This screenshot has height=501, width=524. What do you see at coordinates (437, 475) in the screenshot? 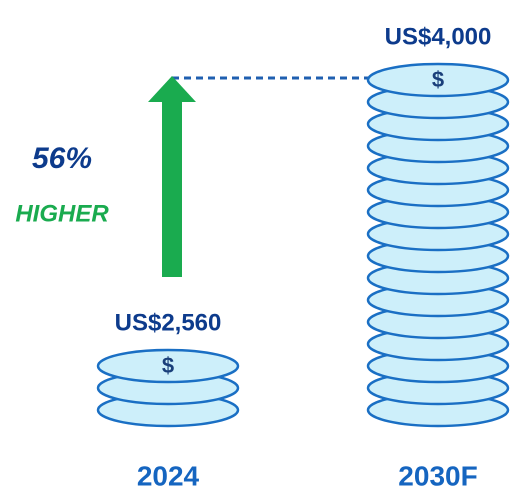
I see `category-label: 2030F` at bounding box center [437, 475].